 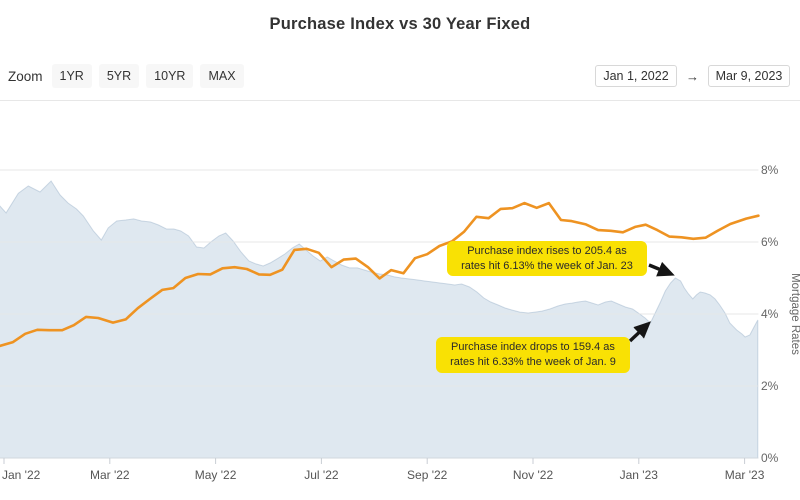 What do you see at coordinates (119, 76) in the screenshot?
I see `zoom-5yr-button: 5YR` at bounding box center [119, 76].